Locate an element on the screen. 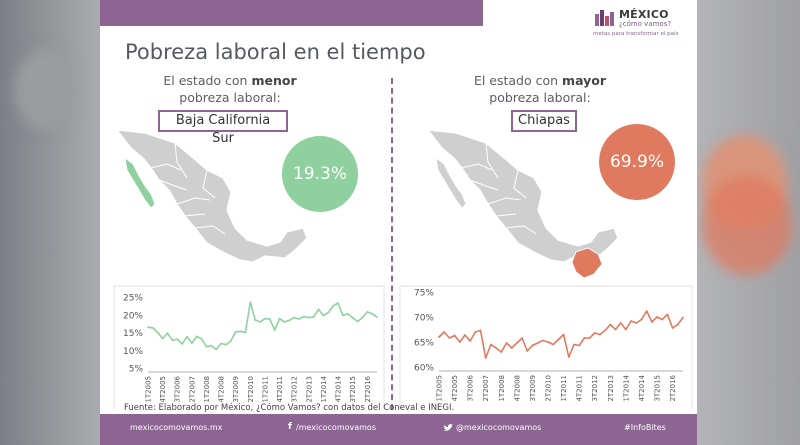 The image size is (800, 445). footer-twitter-link: @mexicocomovamos is located at coordinates (499, 427).